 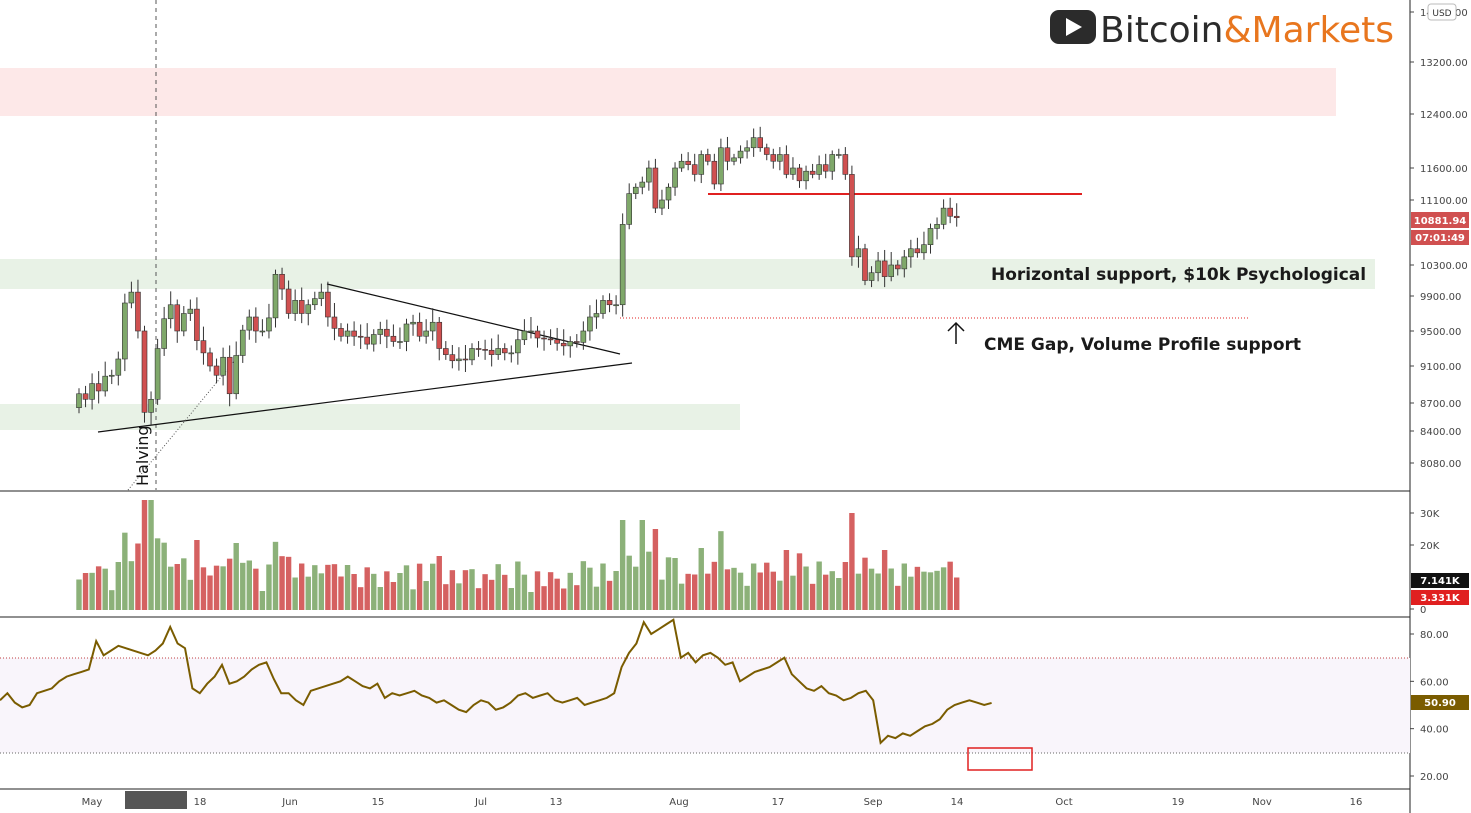 I want to click on price-tick-label: 8400.00, so click(x=1440, y=432).